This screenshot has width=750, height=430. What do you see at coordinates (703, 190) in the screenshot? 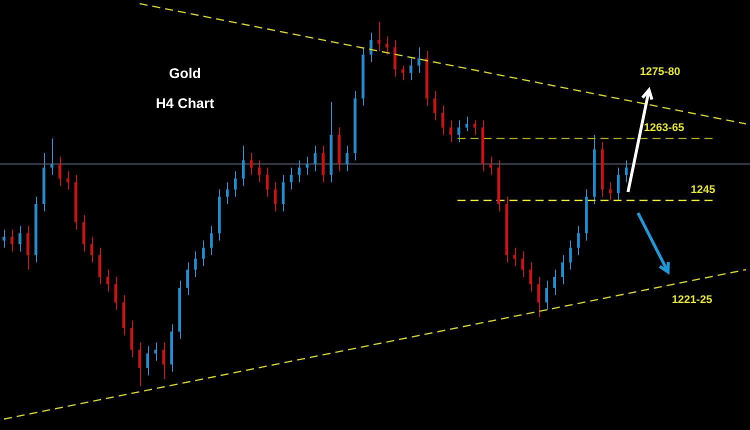
I see `annotation: 1245` at bounding box center [703, 190].